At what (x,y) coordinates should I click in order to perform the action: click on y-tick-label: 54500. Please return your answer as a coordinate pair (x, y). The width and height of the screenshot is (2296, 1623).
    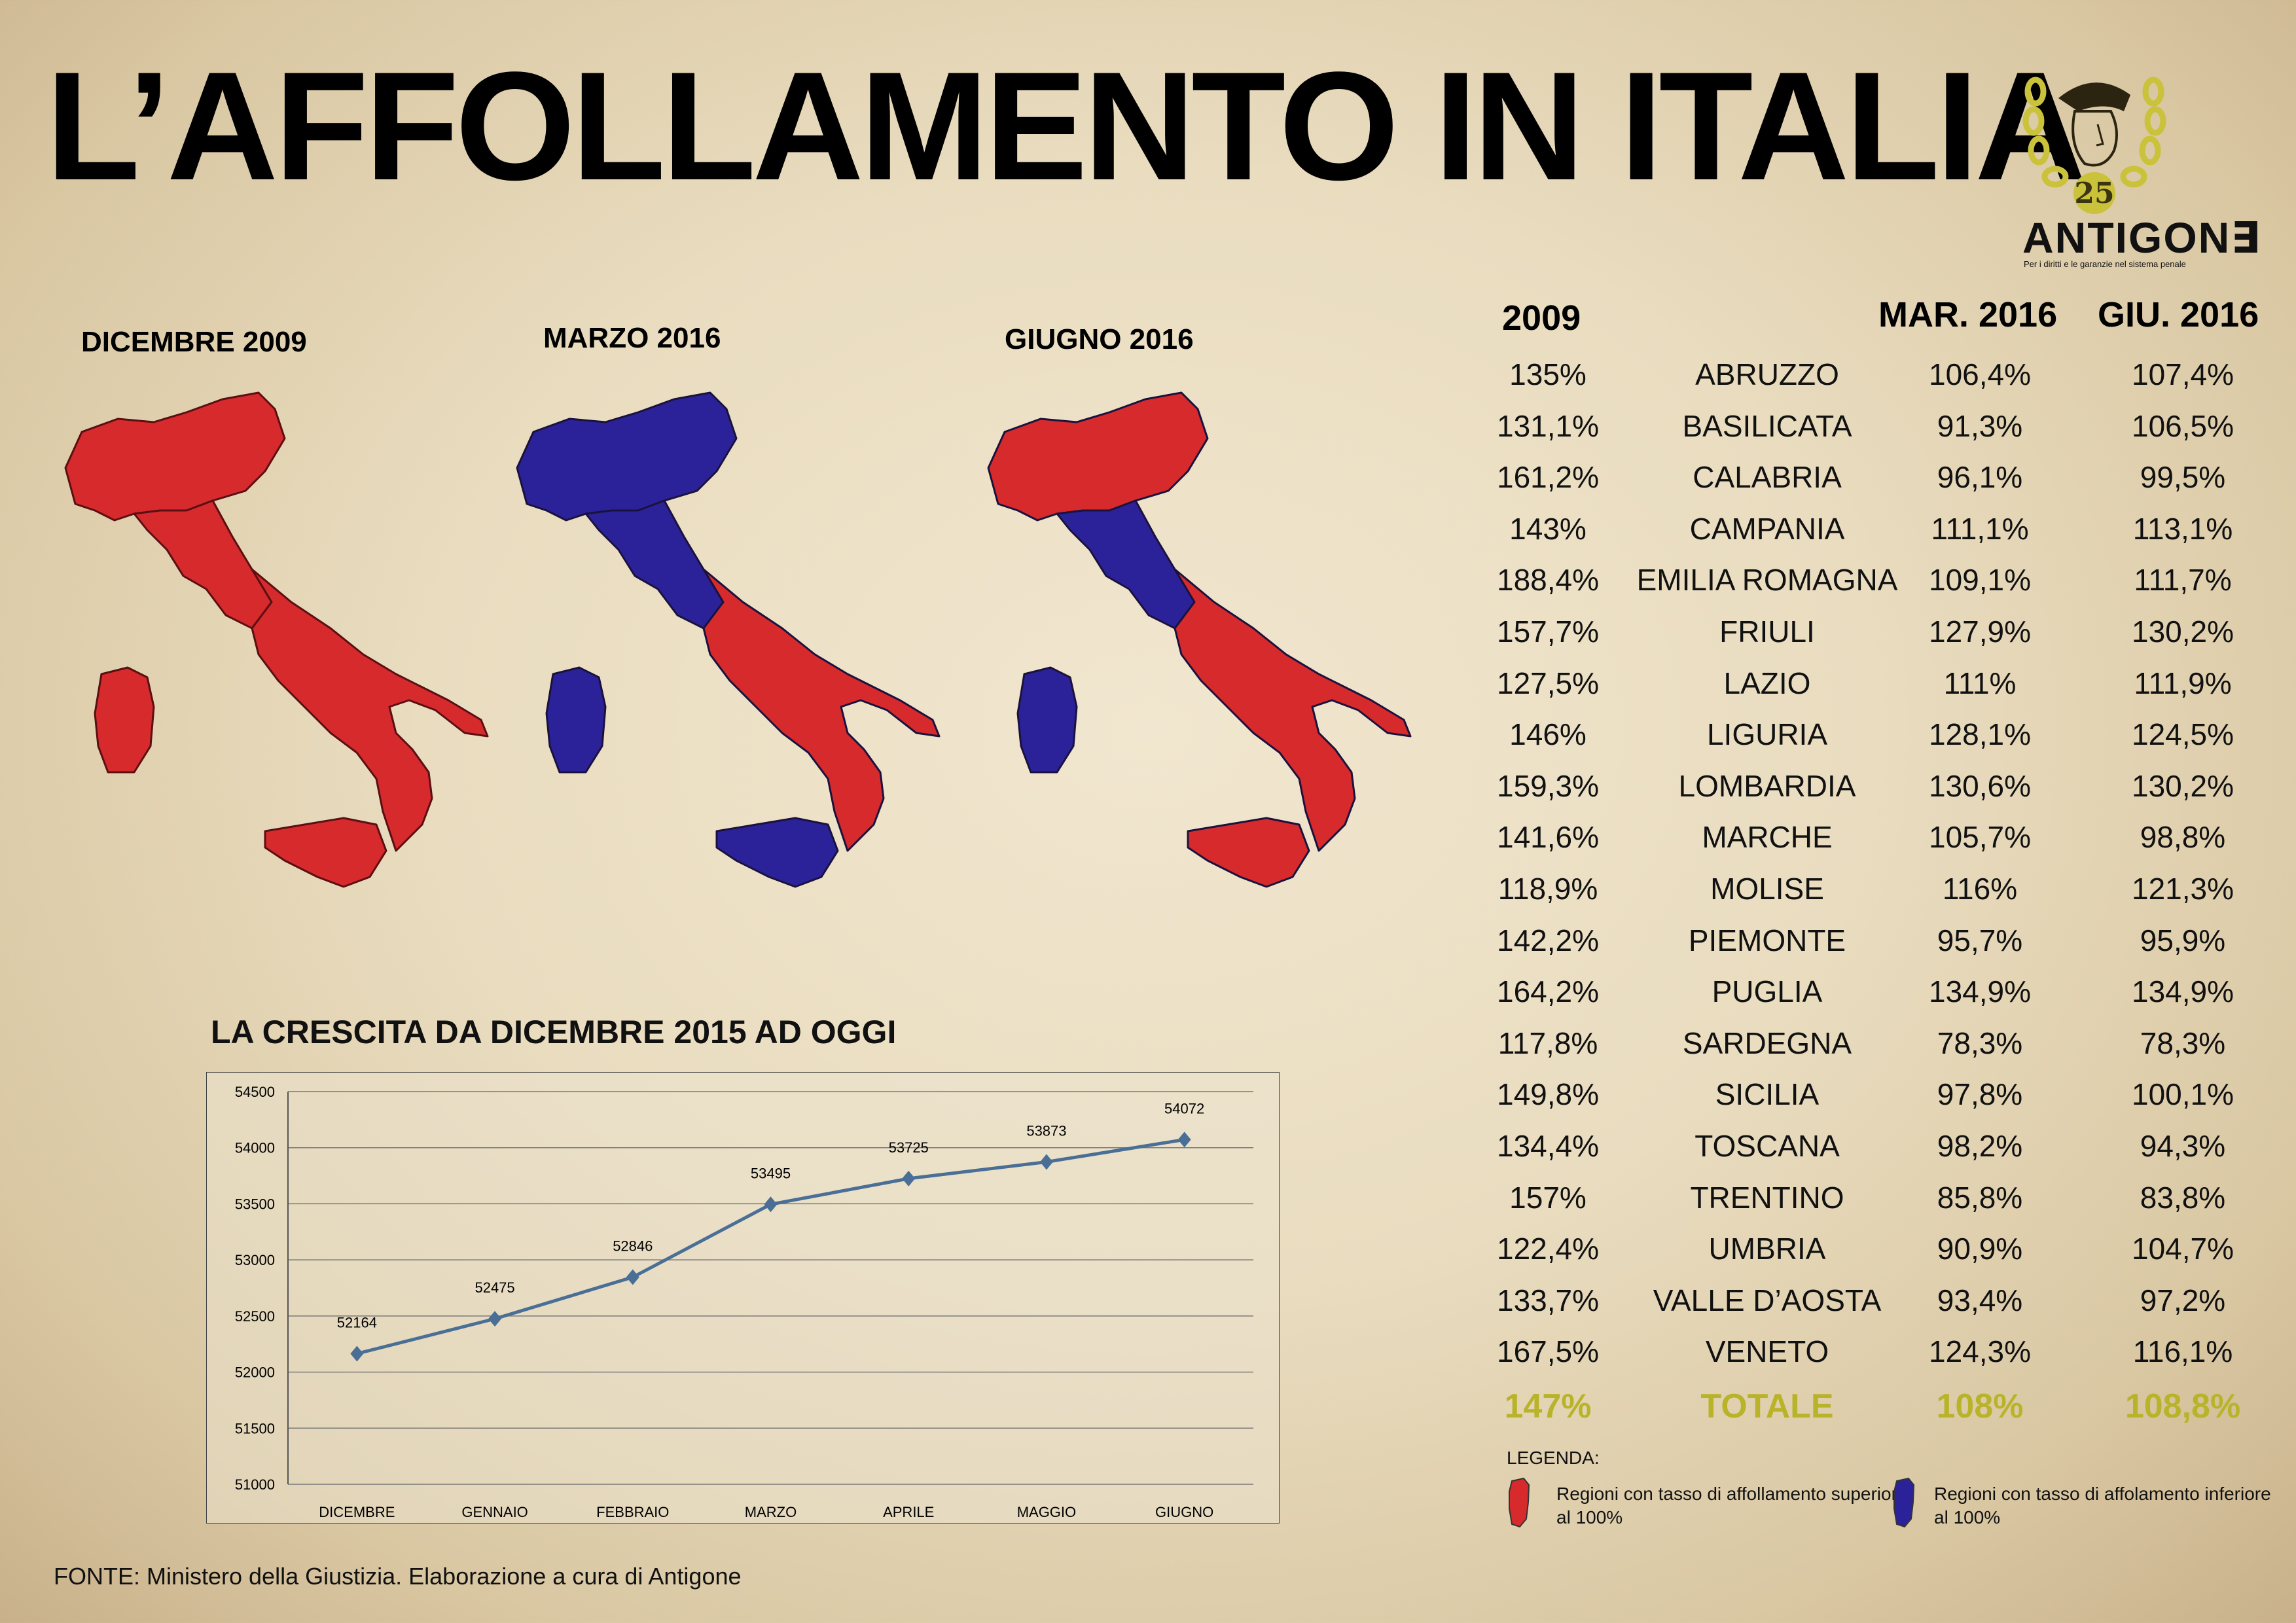
    Looking at the image, I should click on (255, 1092).